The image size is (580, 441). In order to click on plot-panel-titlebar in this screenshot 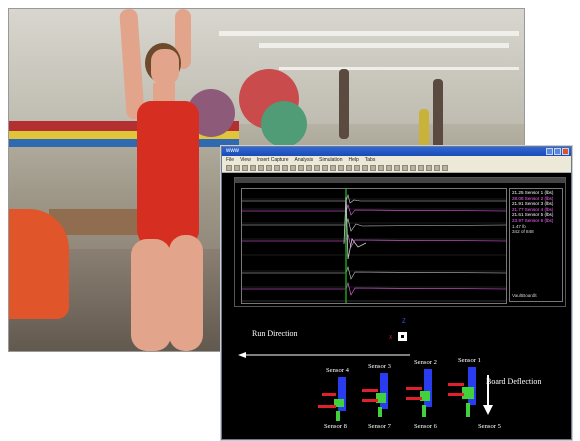, I will do `click(400, 180)`.